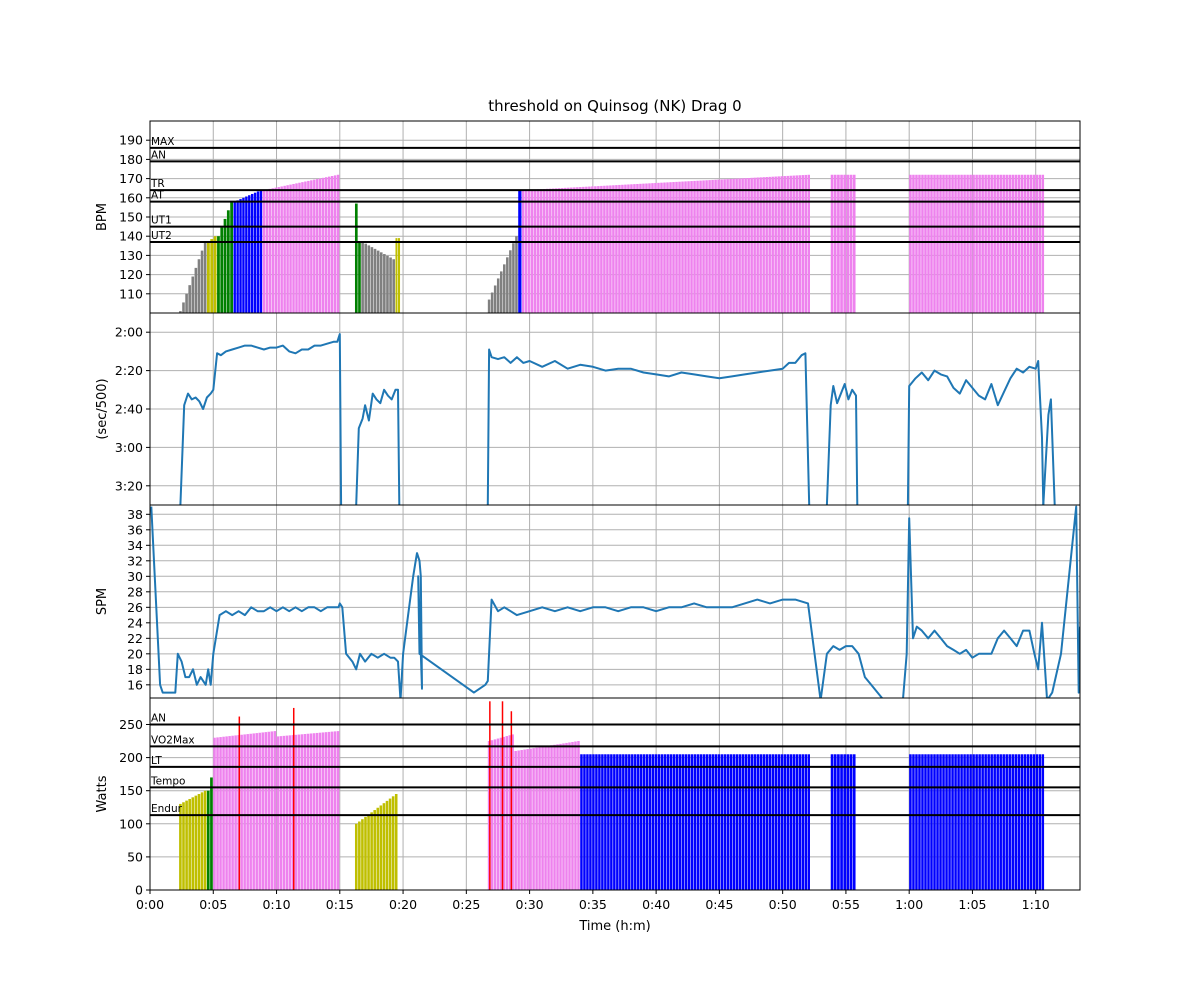 This screenshot has height=1000, width=1200. I want to click on y-tick-label-hr-5: 160, so click(131, 197).